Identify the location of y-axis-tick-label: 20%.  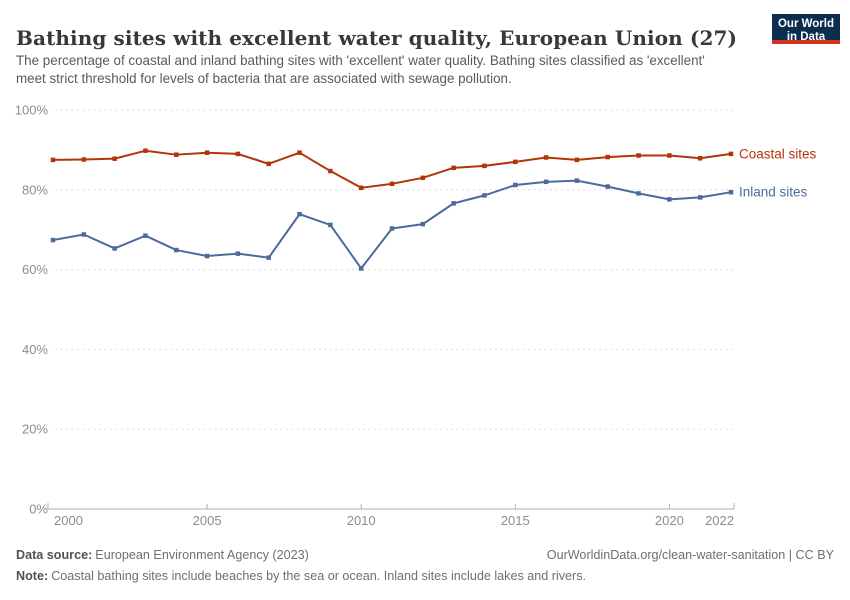
(35, 429).